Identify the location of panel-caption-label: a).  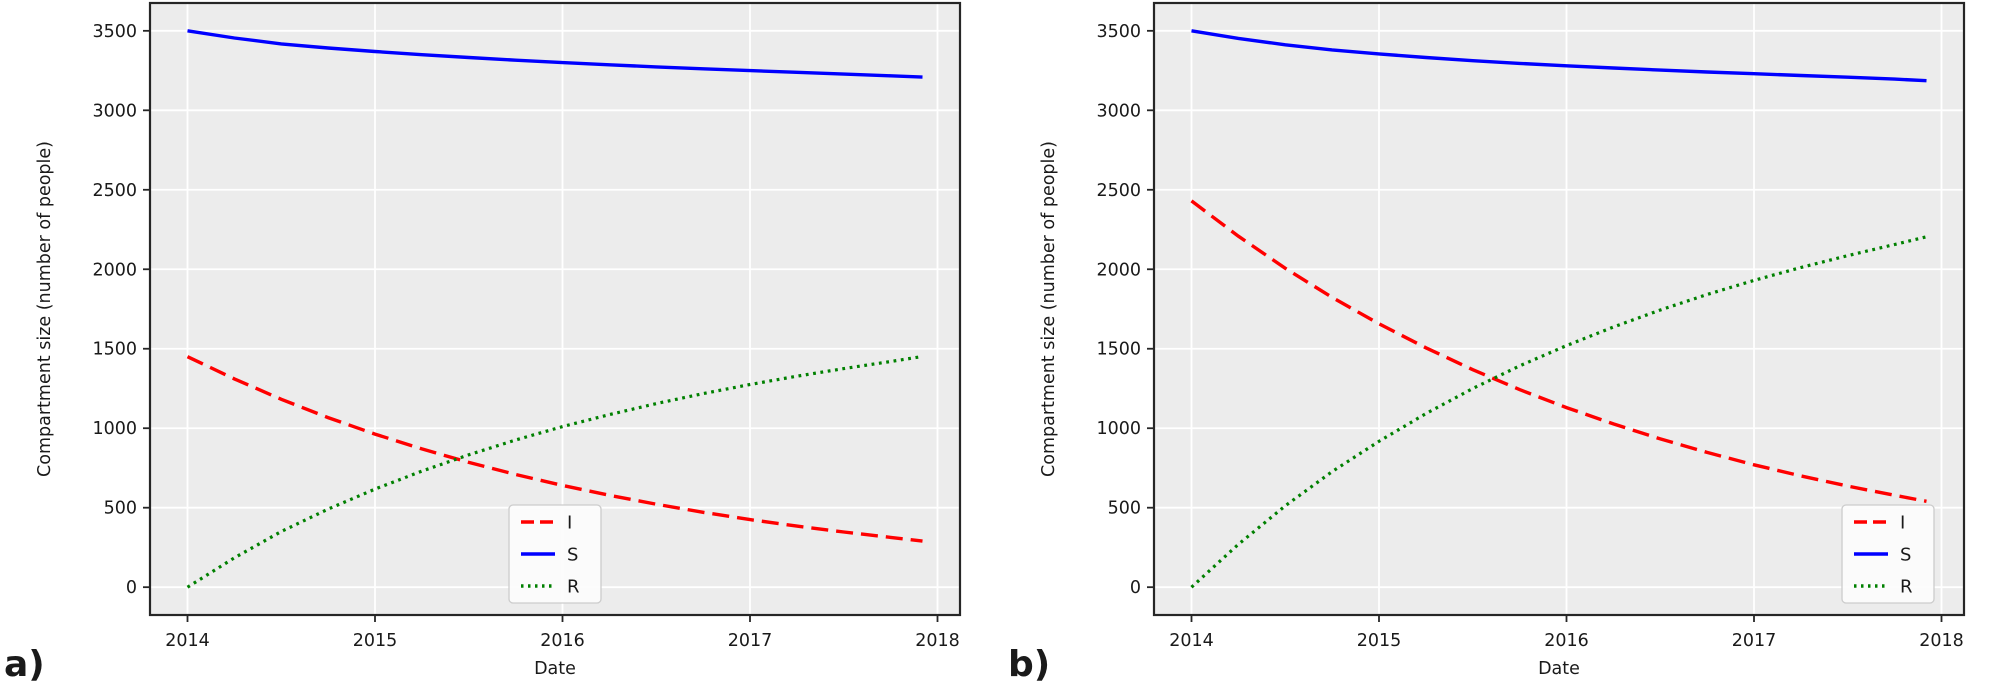
(24, 663).